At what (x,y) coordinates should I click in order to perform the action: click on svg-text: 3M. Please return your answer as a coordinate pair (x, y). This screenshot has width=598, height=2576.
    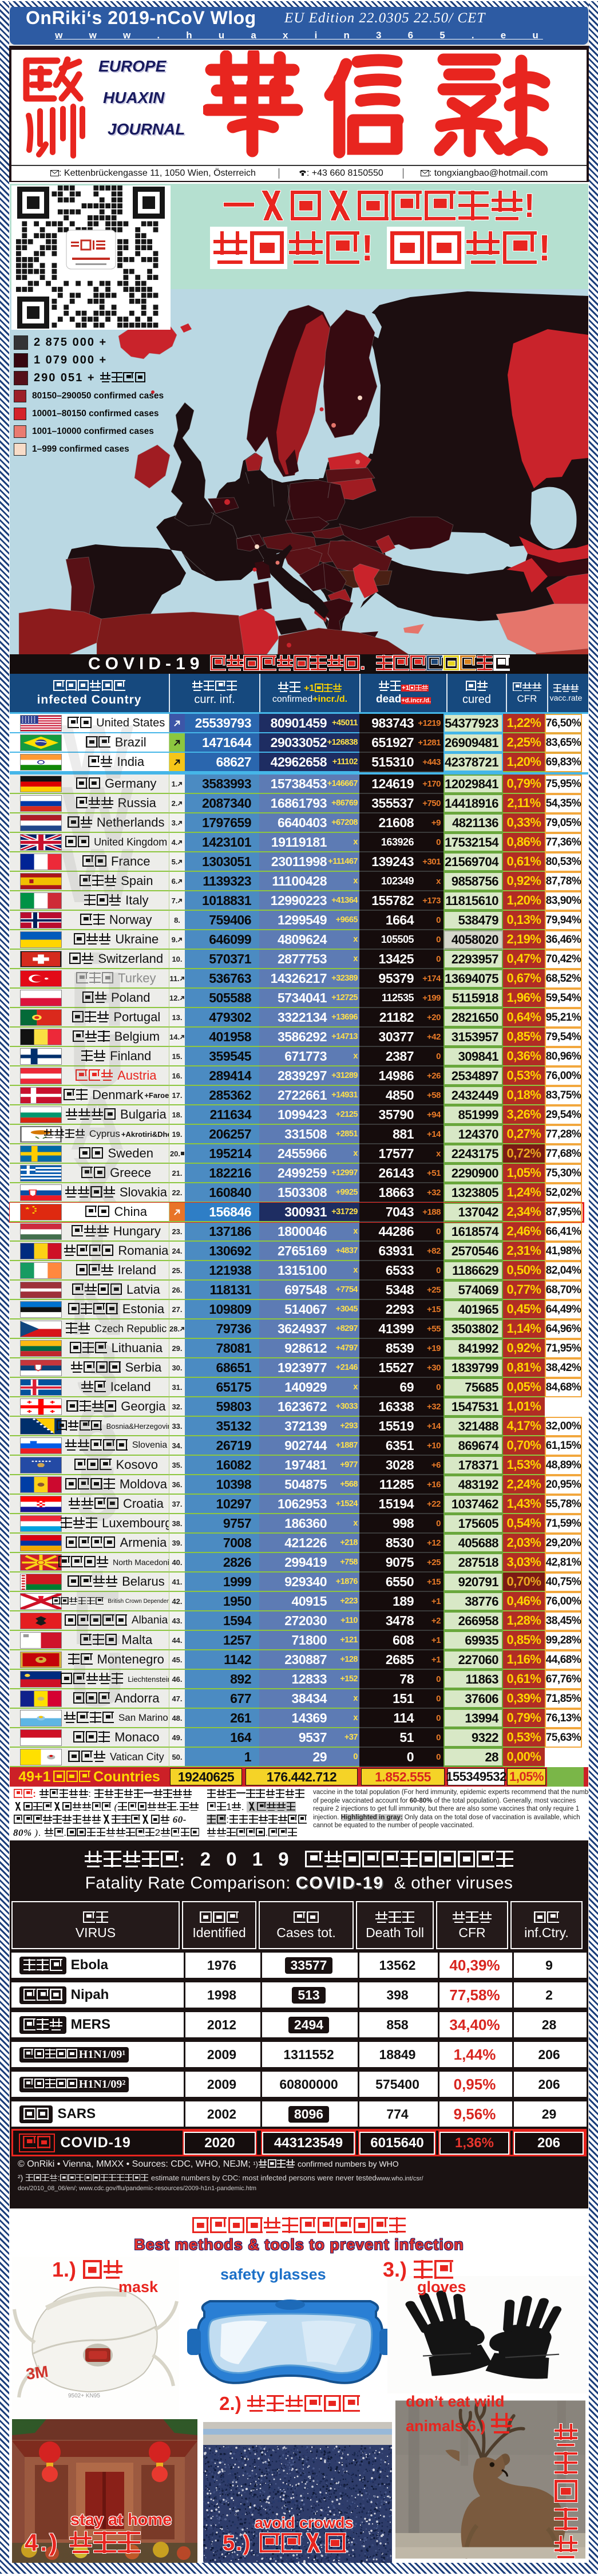
    Looking at the image, I should click on (37, 2372).